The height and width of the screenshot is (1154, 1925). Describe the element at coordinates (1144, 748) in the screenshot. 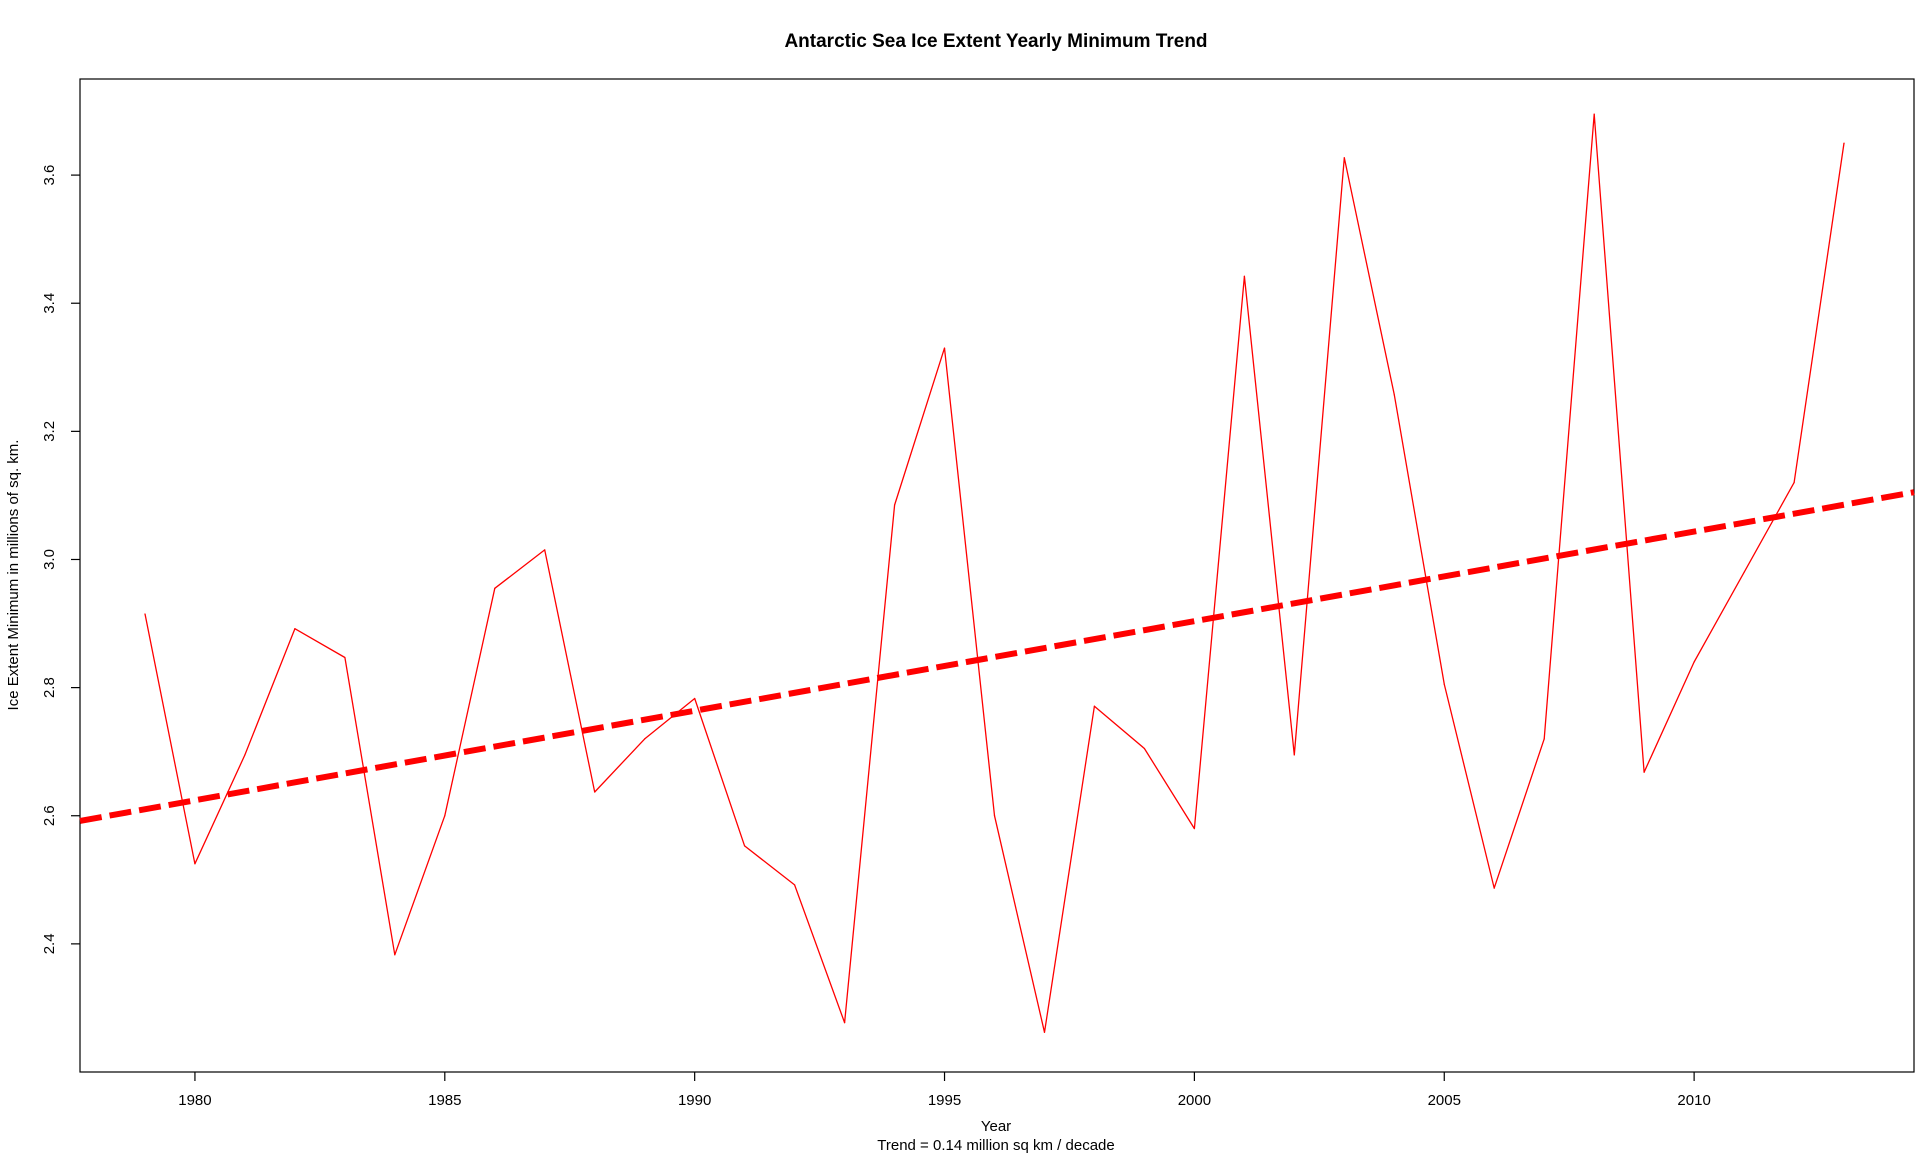

I see `data-point-1999` at that location.